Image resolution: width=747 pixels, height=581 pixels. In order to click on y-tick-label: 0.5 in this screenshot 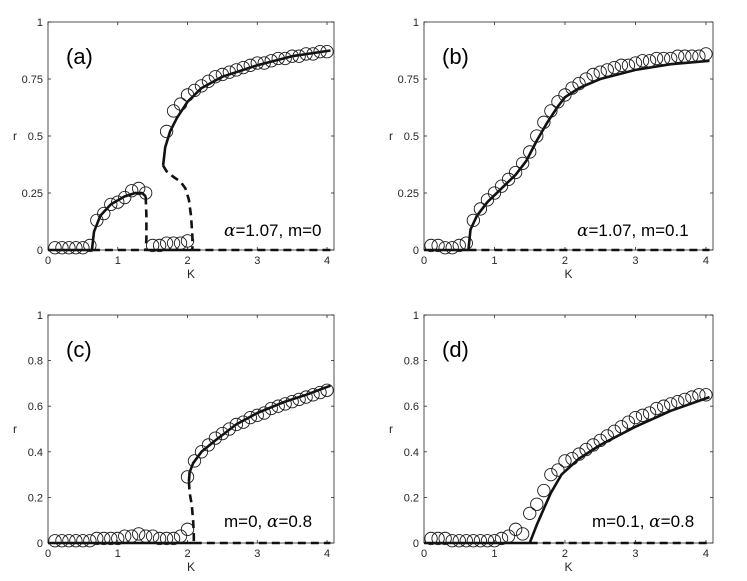, I will do `click(411, 137)`.